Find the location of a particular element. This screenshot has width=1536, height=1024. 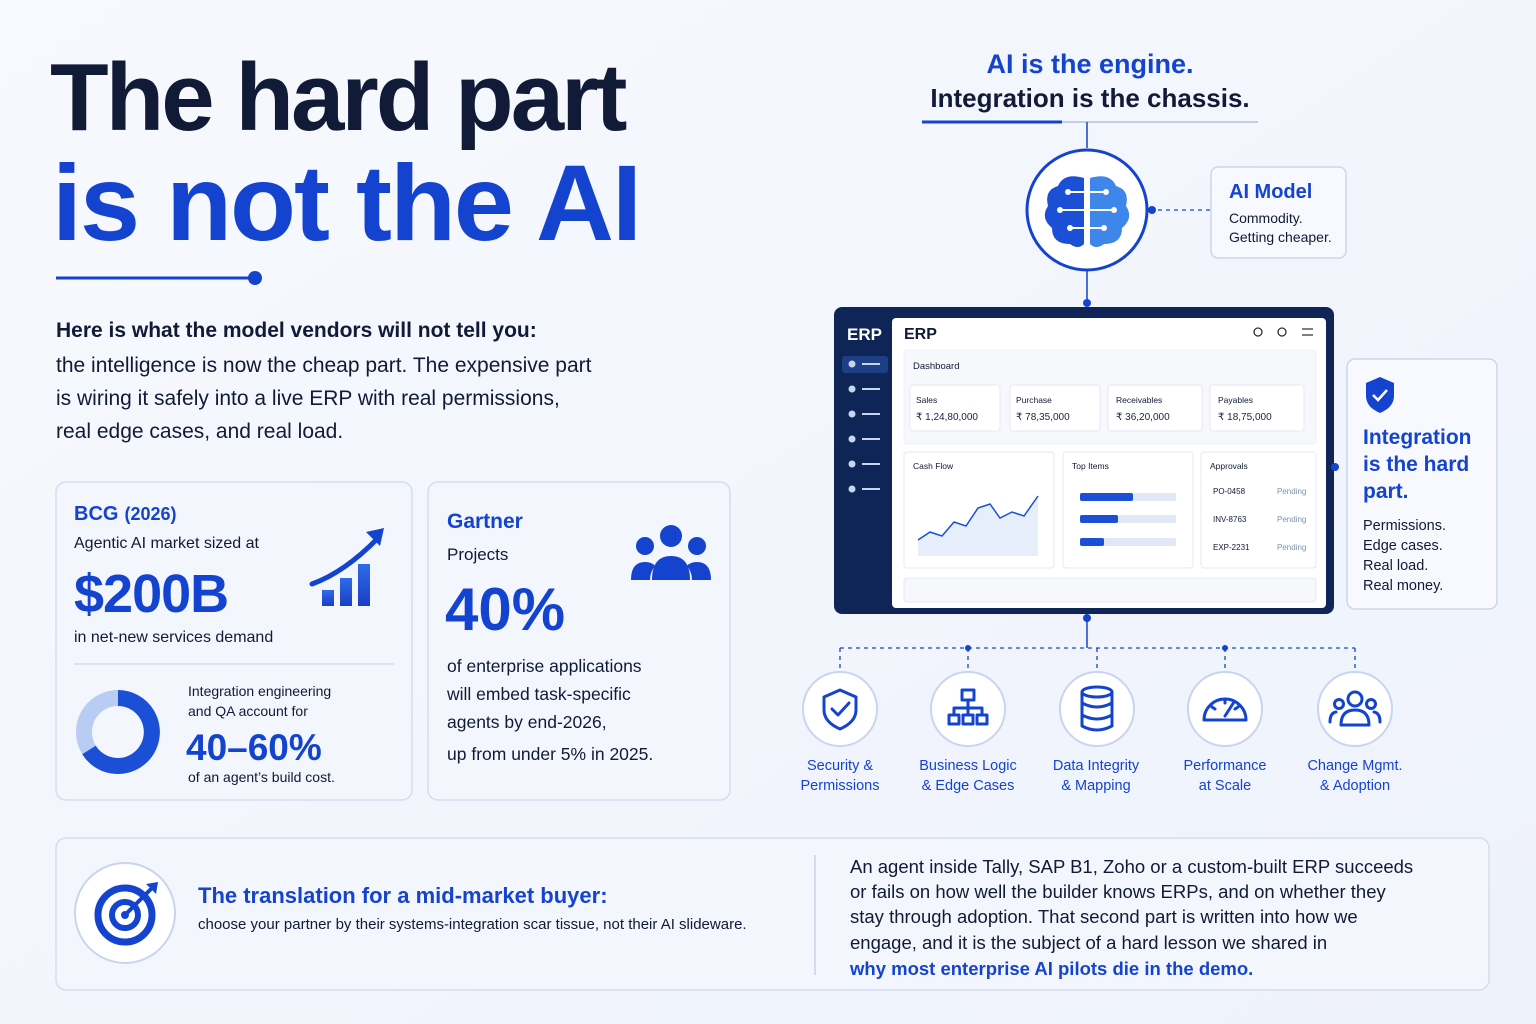

erp-title: ERP is located at coordinates (920, 334).